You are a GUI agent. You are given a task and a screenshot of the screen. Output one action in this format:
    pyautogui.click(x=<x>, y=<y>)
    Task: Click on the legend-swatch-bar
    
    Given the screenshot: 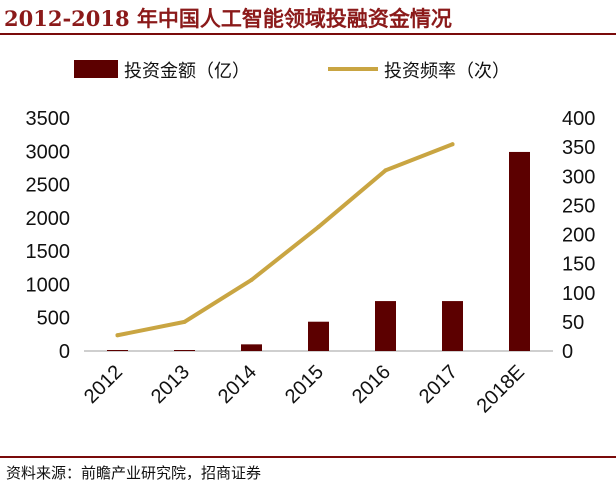 What is the action you would take?
    pyautogui.click(x=96, y=69)
    